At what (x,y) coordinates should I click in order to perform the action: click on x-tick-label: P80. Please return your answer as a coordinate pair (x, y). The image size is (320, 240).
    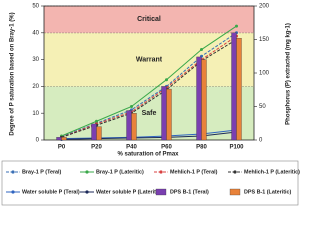
    Looking at the image, I should click on (201, 148).